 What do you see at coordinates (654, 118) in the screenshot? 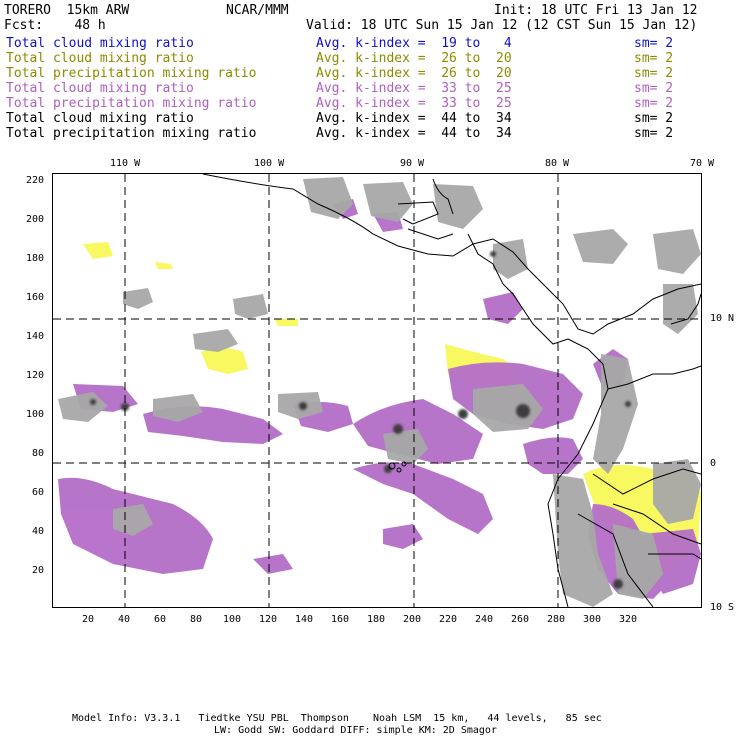
I see `legend-row-6-sm: sm= 2` at bounding box center [654, 118].